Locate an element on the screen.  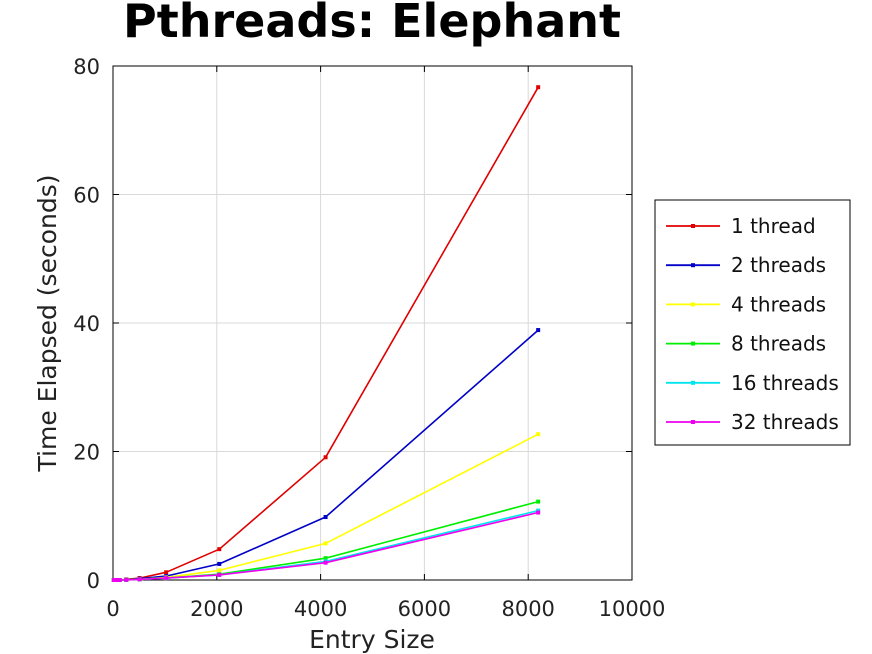
x-tick-label: 10000 is located at coordinates (632, 609).